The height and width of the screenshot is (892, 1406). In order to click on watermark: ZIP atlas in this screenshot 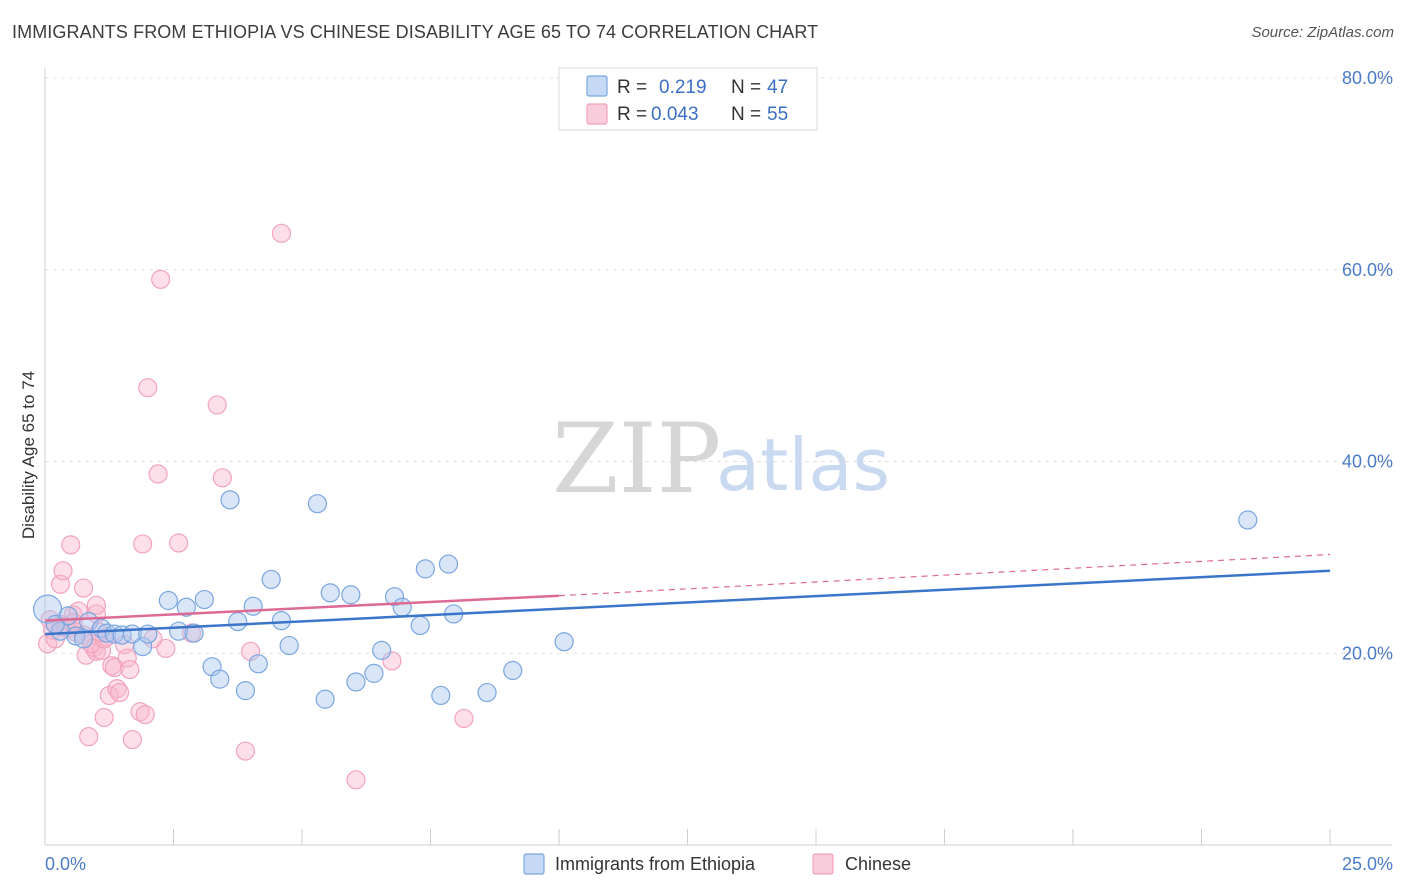, I will do `click(721, 459)`.